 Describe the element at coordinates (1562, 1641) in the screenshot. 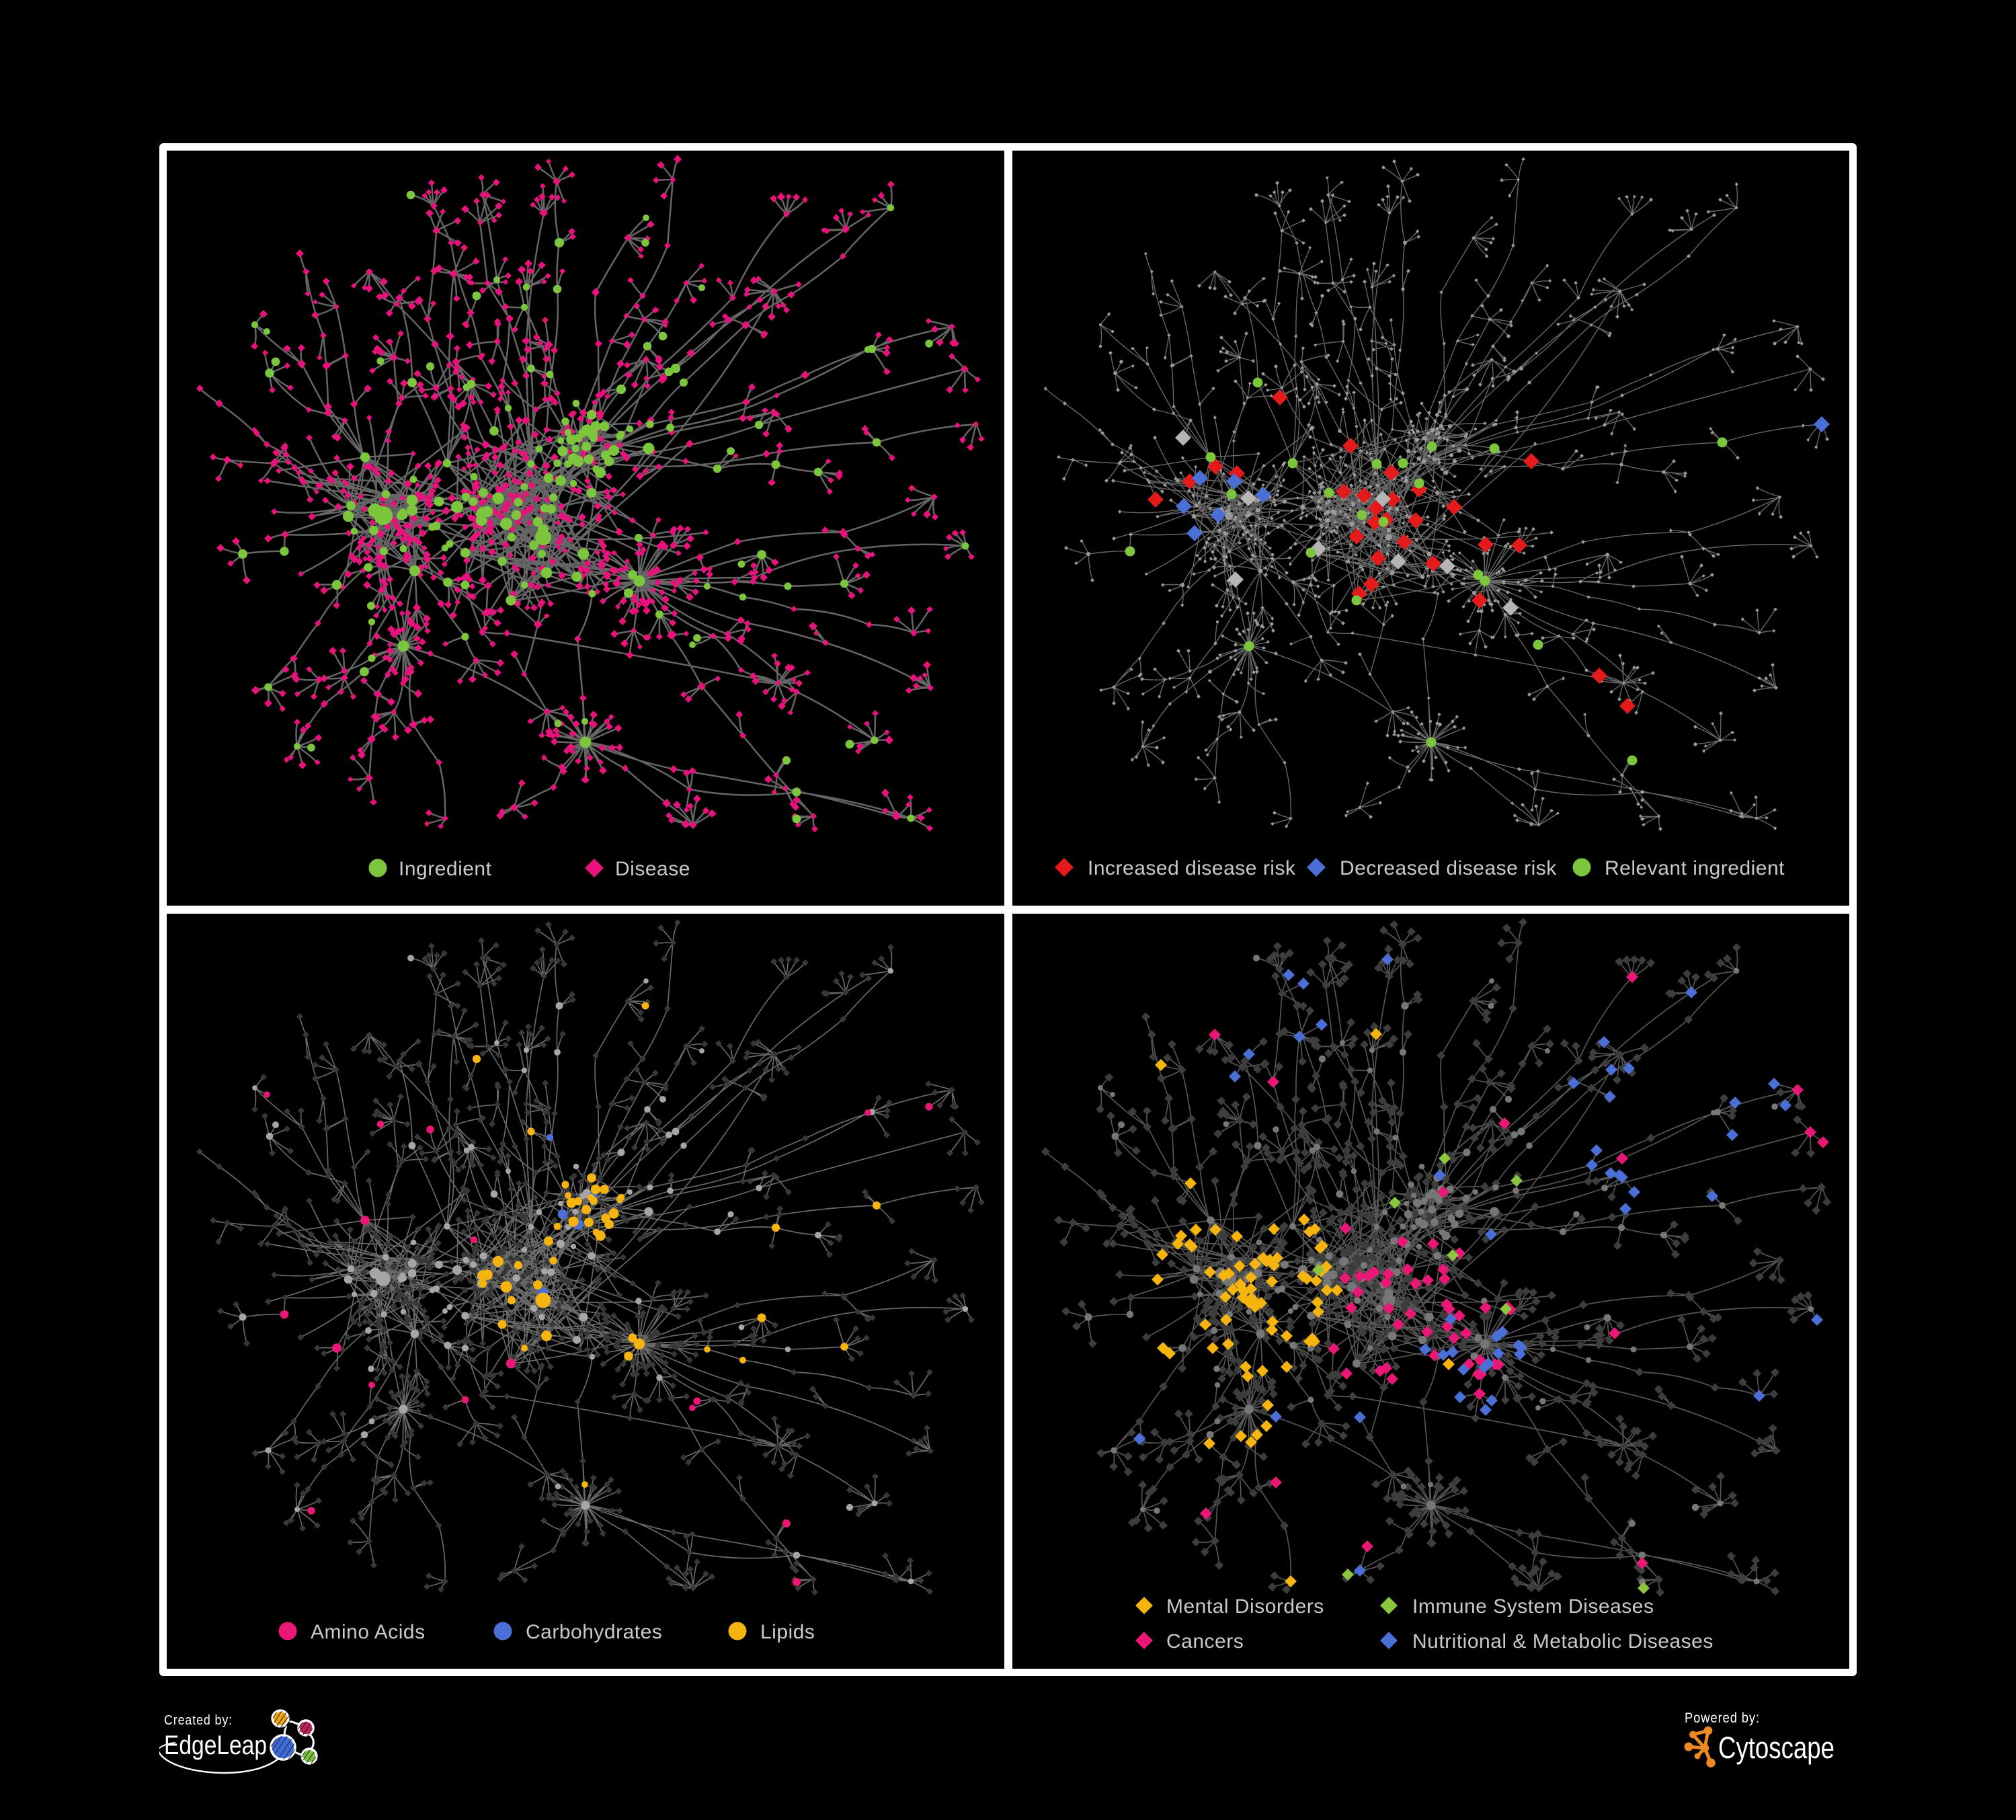

I see `svg-text:Nutritional & Metabolic Diseas: Nutritional & Metabolic Diseases` at that location.